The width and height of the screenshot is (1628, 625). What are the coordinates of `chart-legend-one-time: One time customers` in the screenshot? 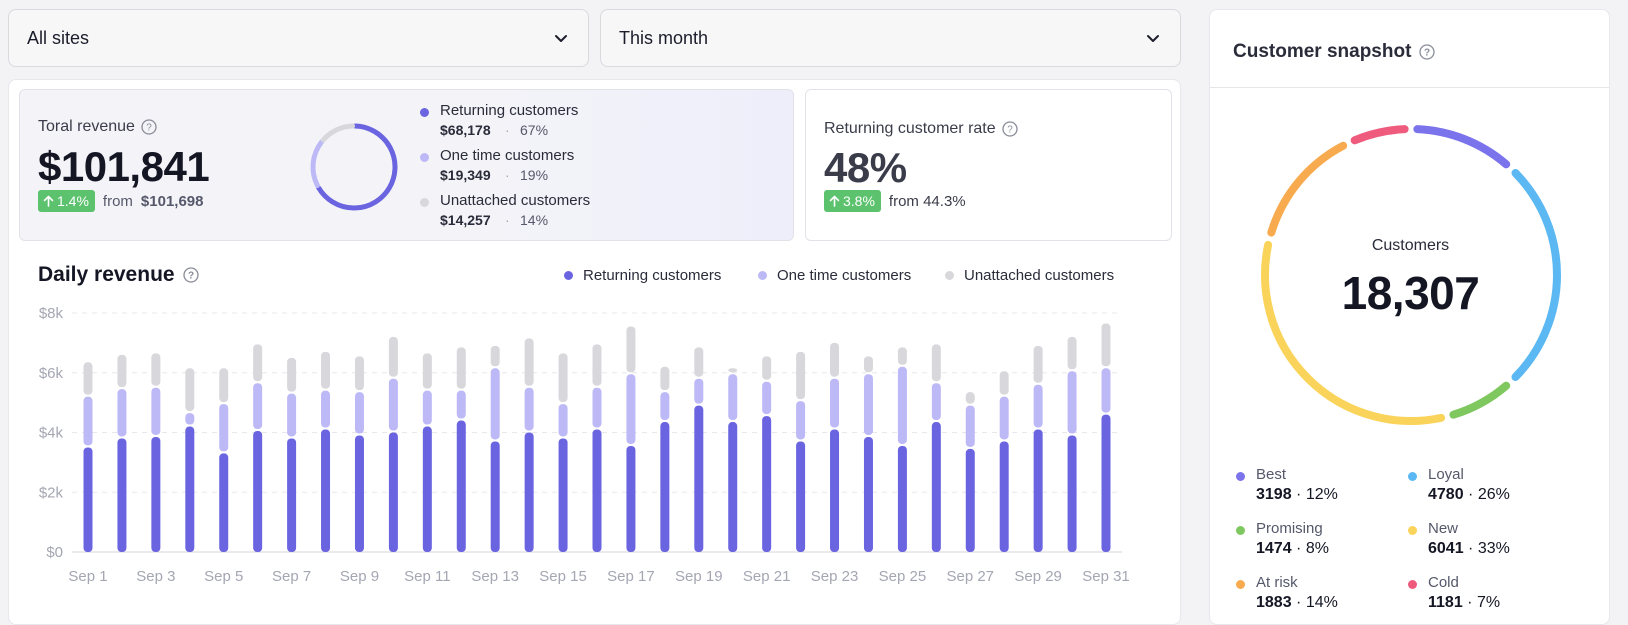 It's located at (834, 275).